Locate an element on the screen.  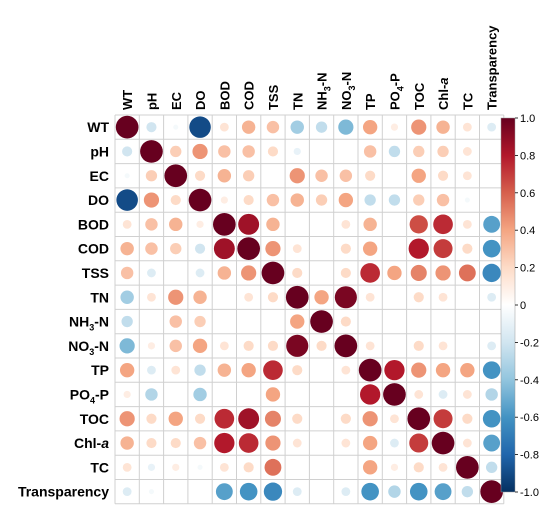
column-label: TP is located at coordinates (370, 101).